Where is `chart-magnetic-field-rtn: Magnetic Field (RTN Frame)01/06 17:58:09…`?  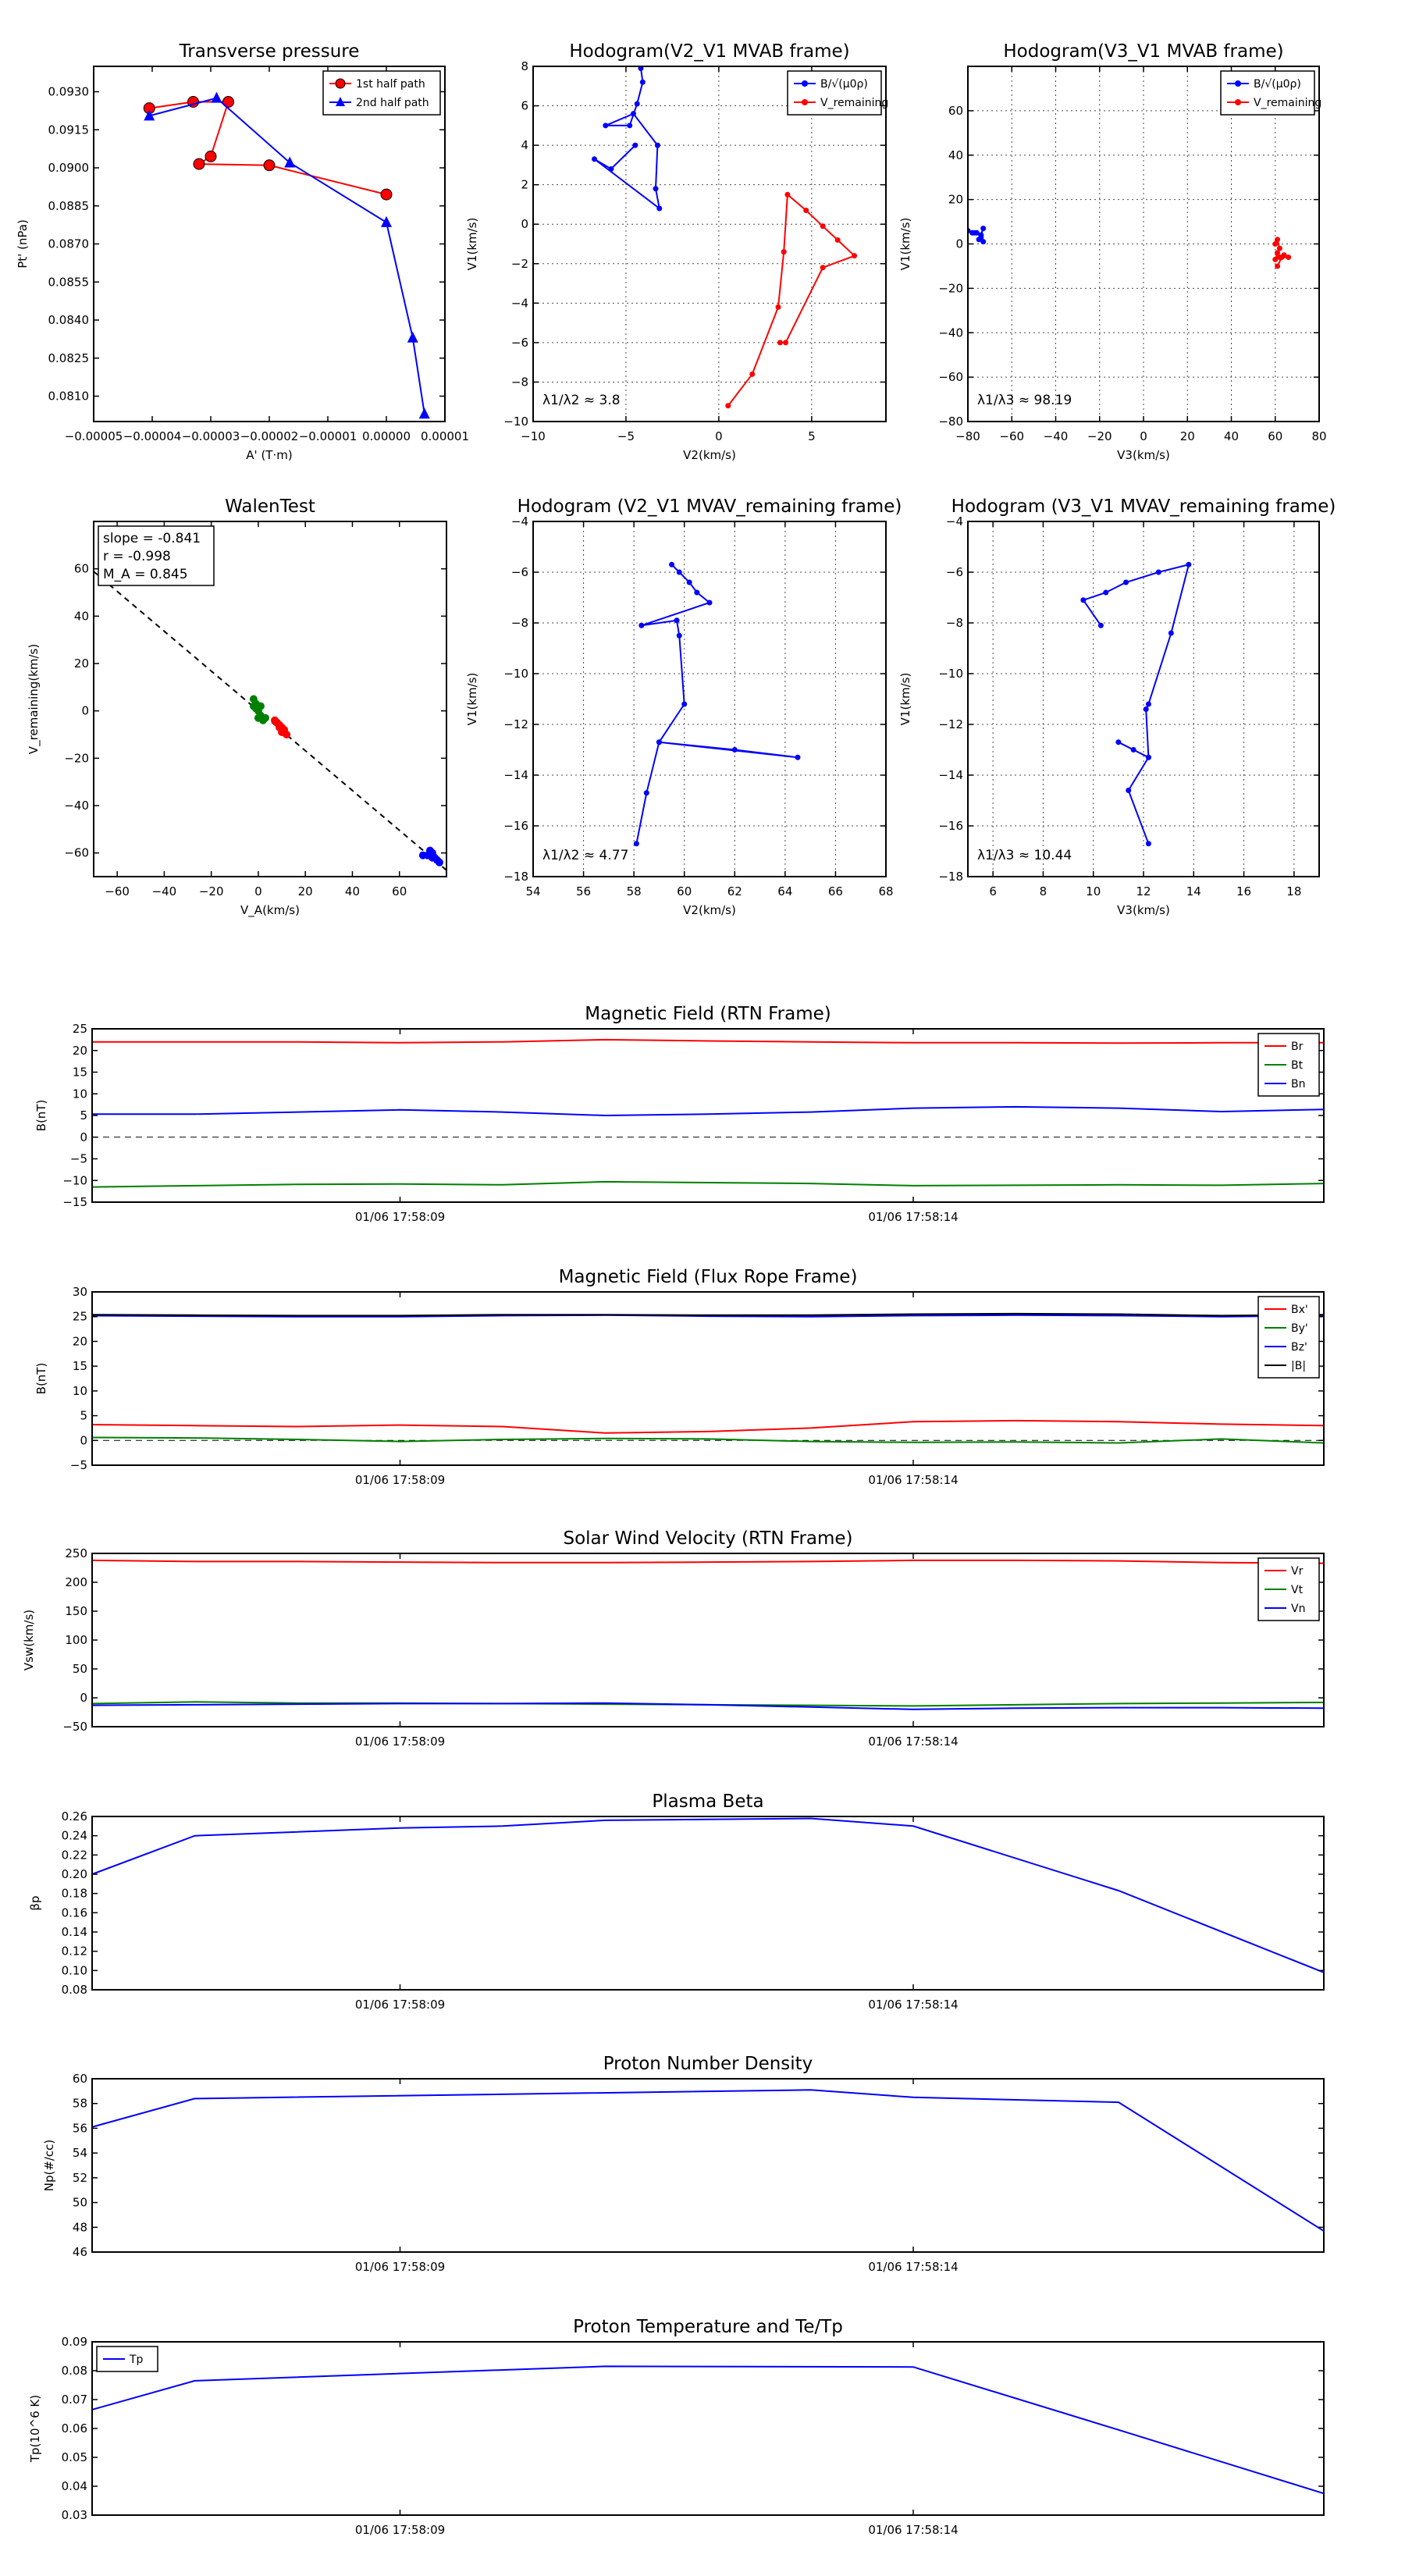
chart-magnetic-field-rtn: Magnetic Field (RTN Frame)01/06 17:58:09… is located at coordinates (680, 1114).